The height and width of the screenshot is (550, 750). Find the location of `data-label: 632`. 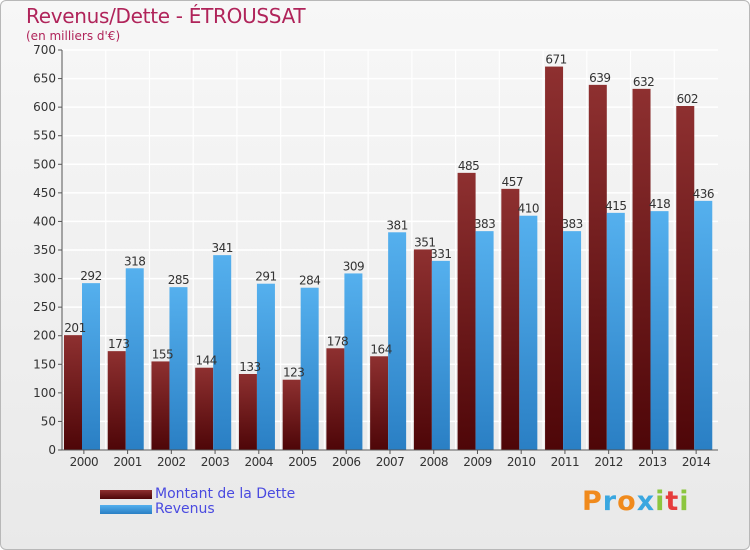

data-label: 632 is located at coordinates (643, 82).